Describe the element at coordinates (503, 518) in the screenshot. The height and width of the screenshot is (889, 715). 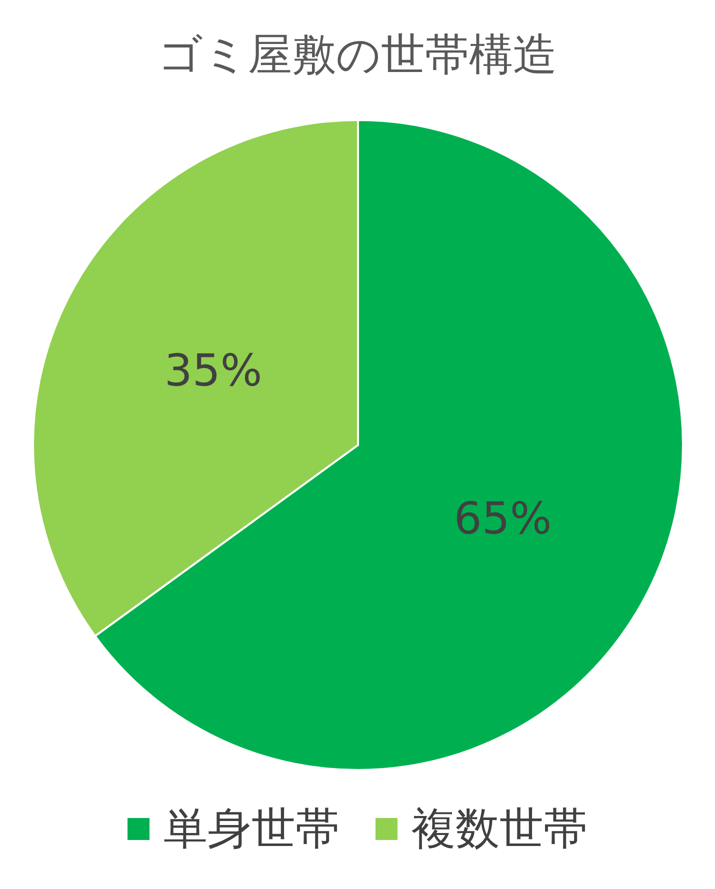
I see `data-label: 65%` at that location.